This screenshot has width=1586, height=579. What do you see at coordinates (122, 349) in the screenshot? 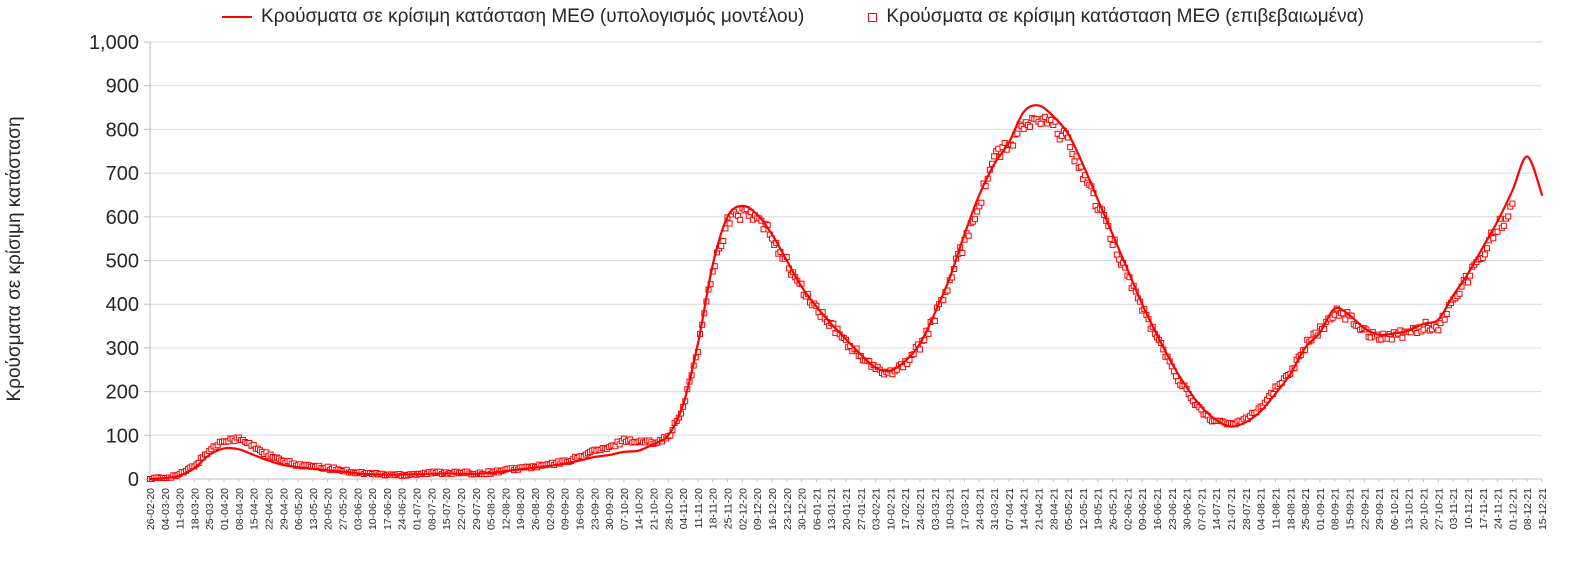
I see `svg-text: 300` at bounding box center [122, 349].